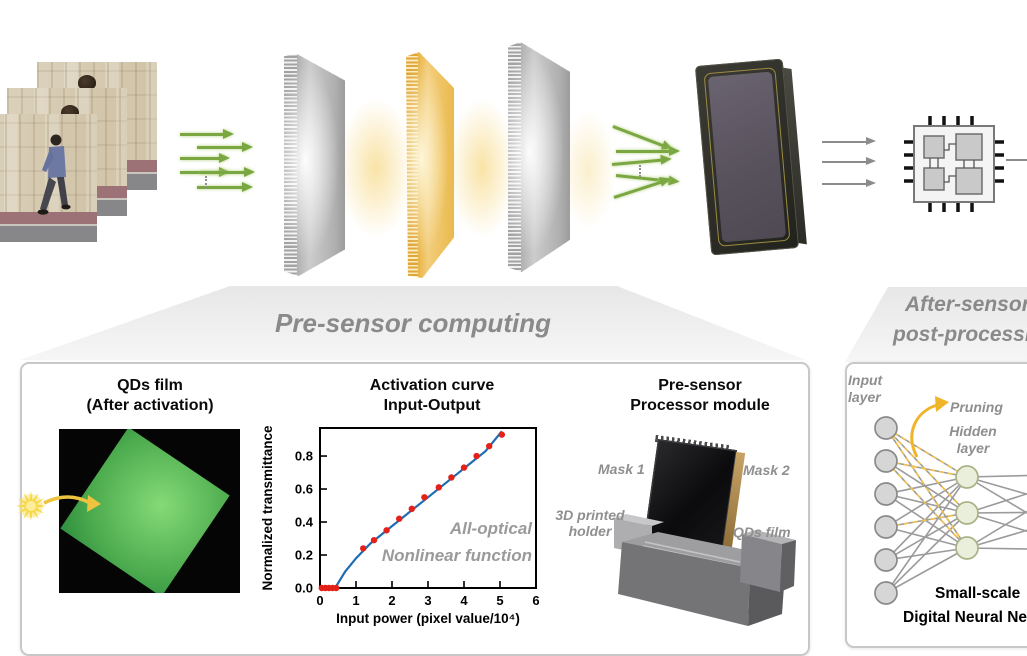 The height and width of the screenshot is (656, 1027). What do you see at coordinates (965, 617) in the screenshot?
I see `nn-caption-line2: Digital Neural Network` at bounding box center [965, 617].